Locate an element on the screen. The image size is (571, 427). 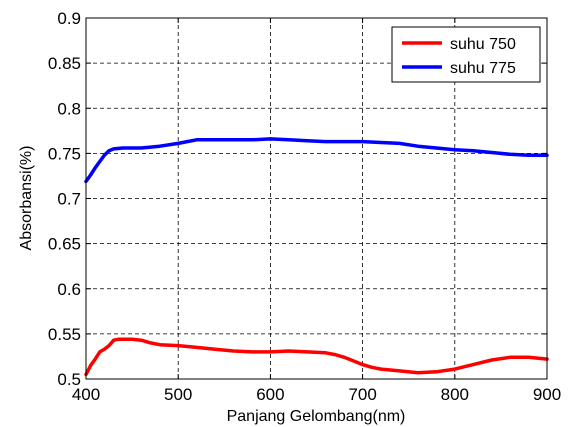
legend-box is located at coordinates (466, 54).